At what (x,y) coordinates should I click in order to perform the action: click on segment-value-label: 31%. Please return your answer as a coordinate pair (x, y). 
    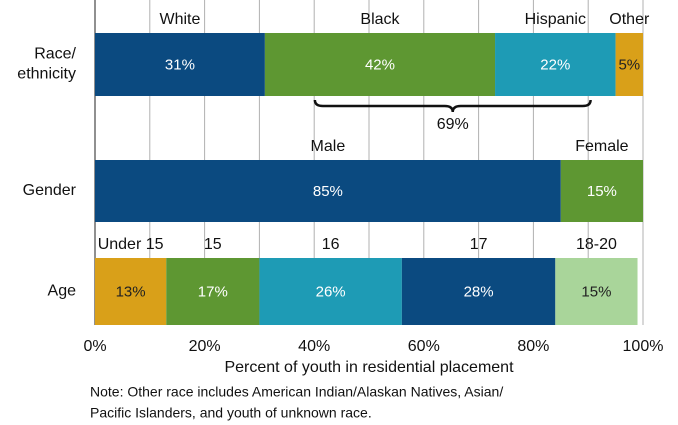
    Looking at the image, I should click on (180, 64).